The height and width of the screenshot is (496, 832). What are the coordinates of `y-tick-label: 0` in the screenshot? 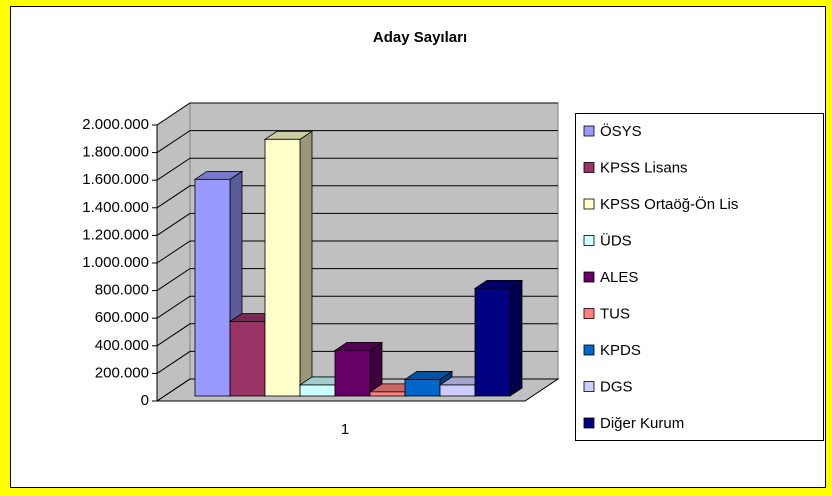 It's located at (145, 400).